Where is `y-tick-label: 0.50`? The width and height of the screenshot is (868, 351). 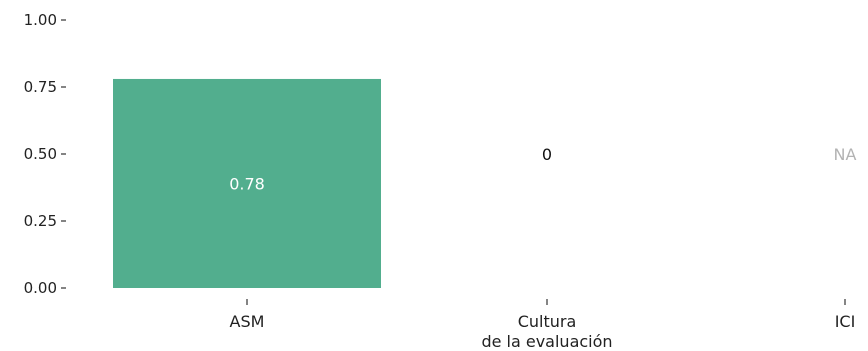 y-tick-label: 0.50 is located at coordinates (40, 154).